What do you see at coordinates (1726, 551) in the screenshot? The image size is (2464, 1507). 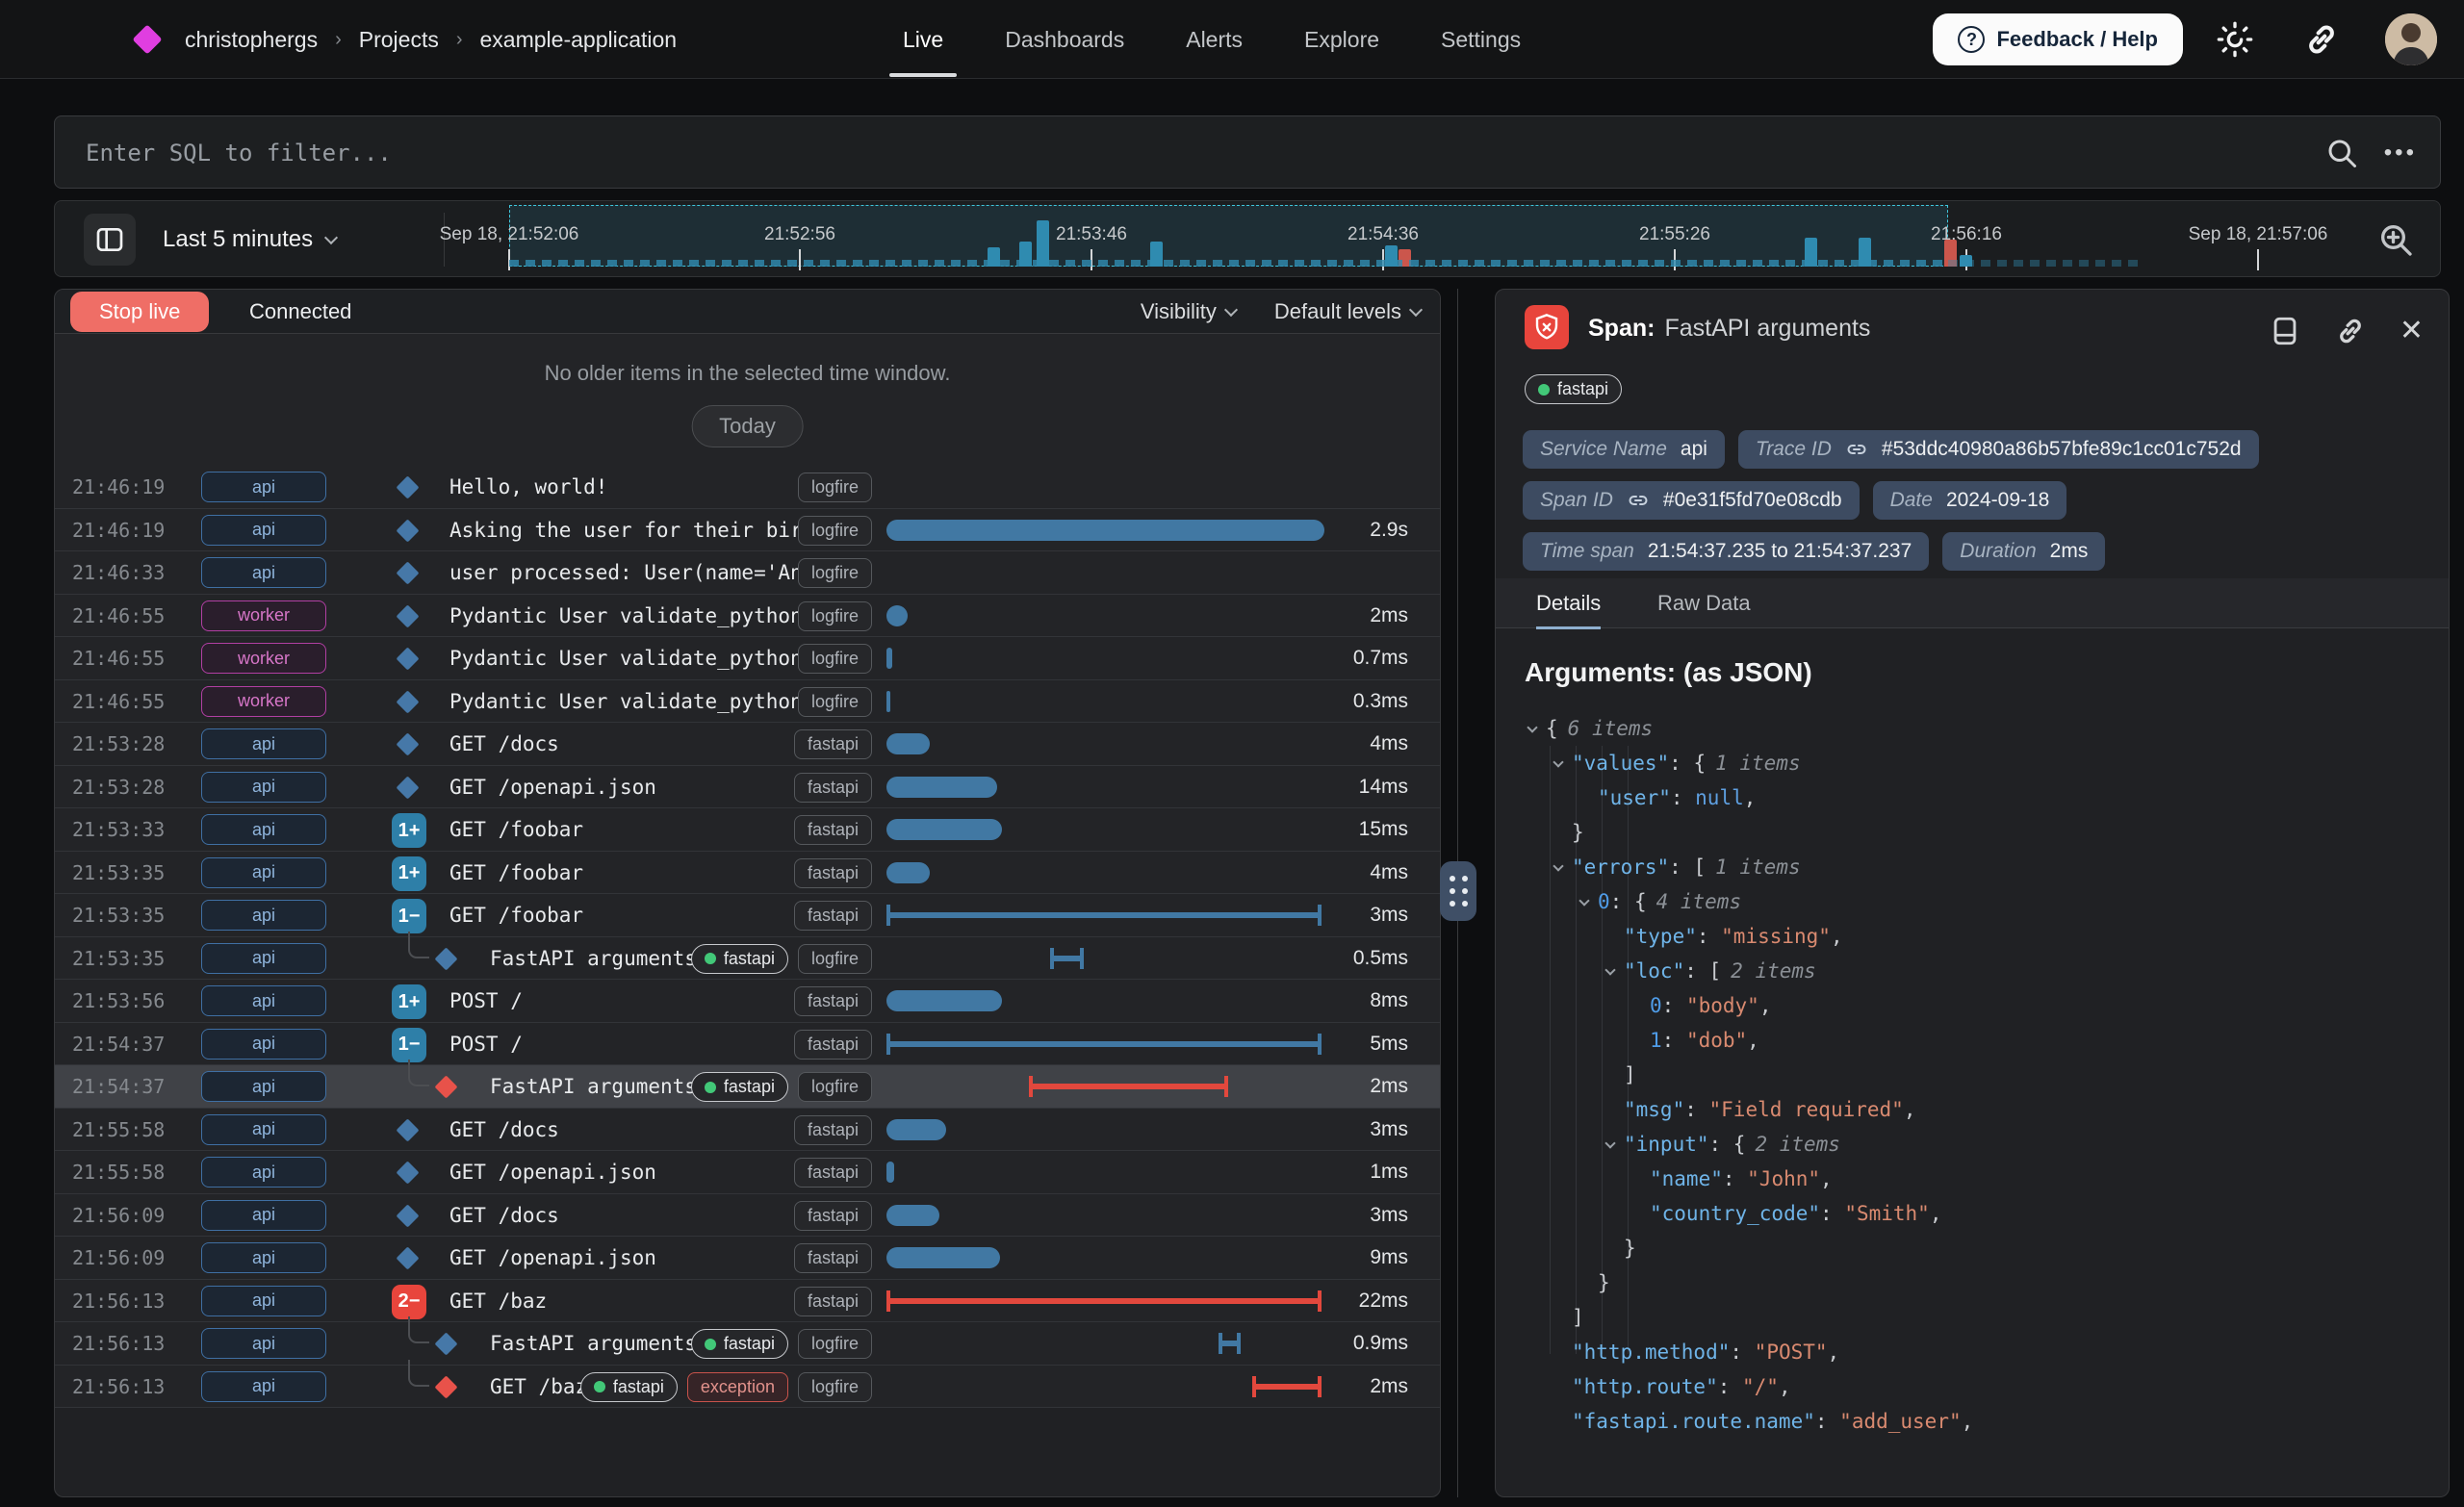 I see `span-chip-time-span: Time span 21:54:37.235 to 21:54:37.237` at bounding box center [1726, 551].